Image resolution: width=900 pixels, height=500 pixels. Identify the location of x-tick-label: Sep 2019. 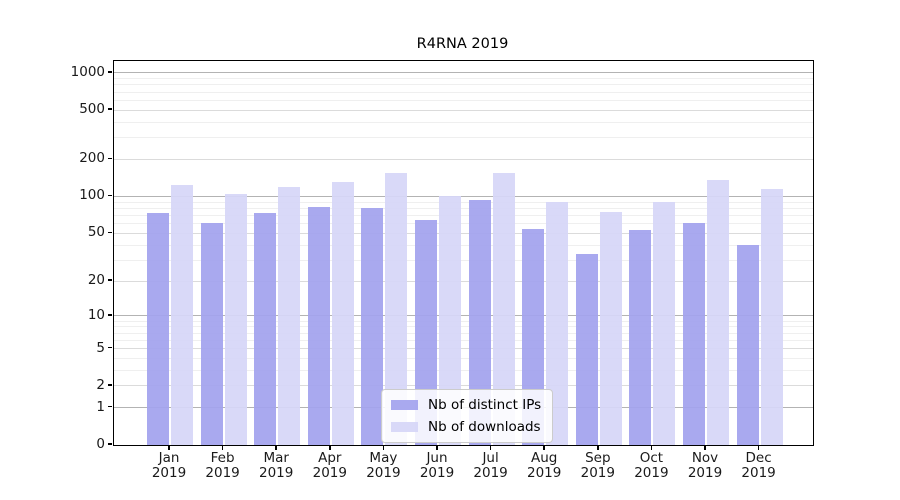
(598, 465).